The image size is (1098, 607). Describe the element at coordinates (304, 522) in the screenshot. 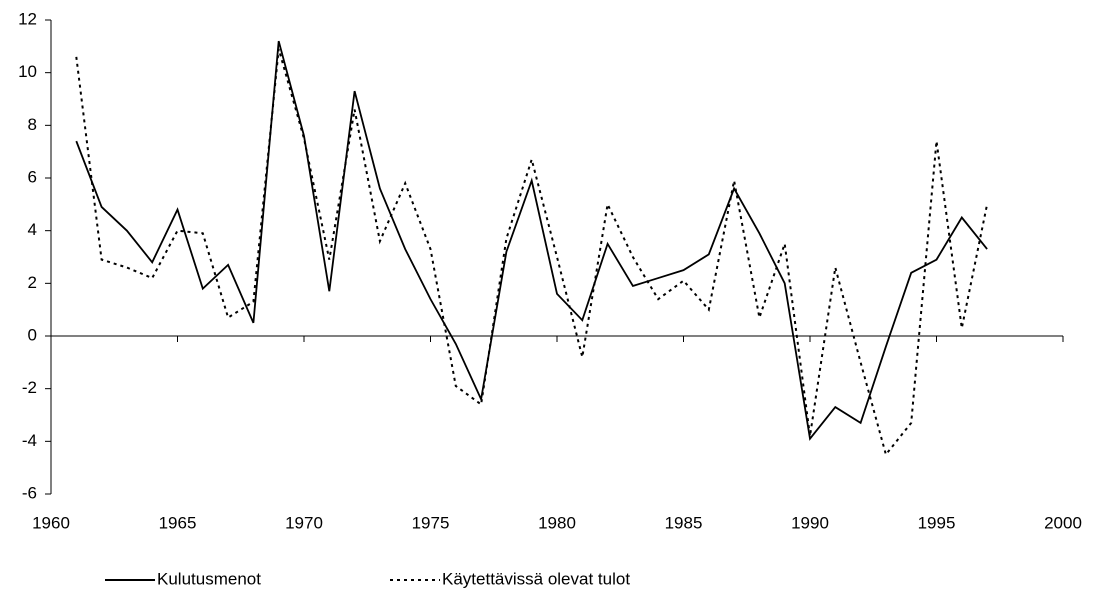

I see `x-tick-label: 1970` at that location.